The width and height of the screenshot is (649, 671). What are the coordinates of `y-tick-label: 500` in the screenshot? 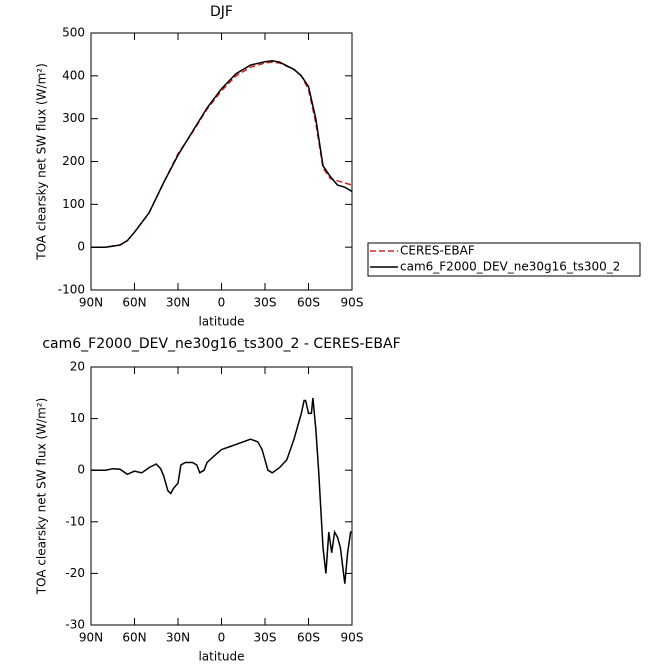 It's located at (73, 33).